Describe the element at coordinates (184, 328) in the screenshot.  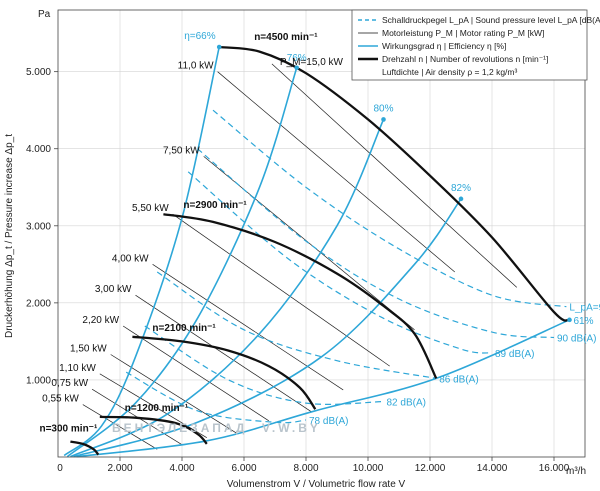
I see `speed-label: n=2100 min⁻¹` at that location.